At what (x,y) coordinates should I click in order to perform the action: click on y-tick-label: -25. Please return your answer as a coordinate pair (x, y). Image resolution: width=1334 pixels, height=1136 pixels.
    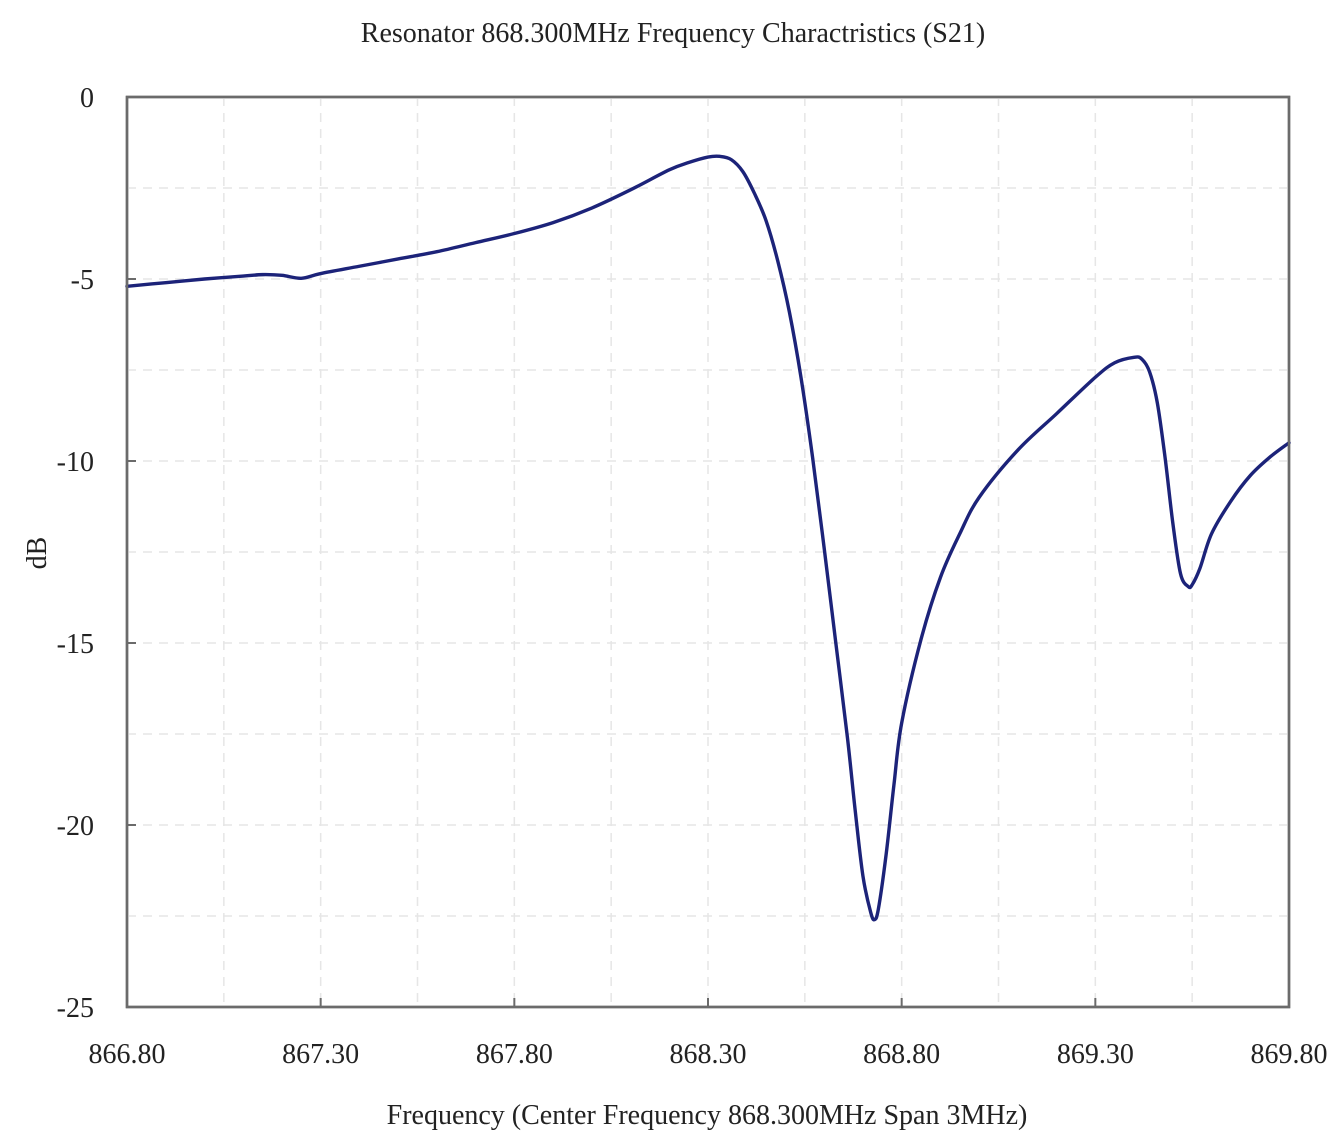
    Looking at the image, I should click on (75, 1008).